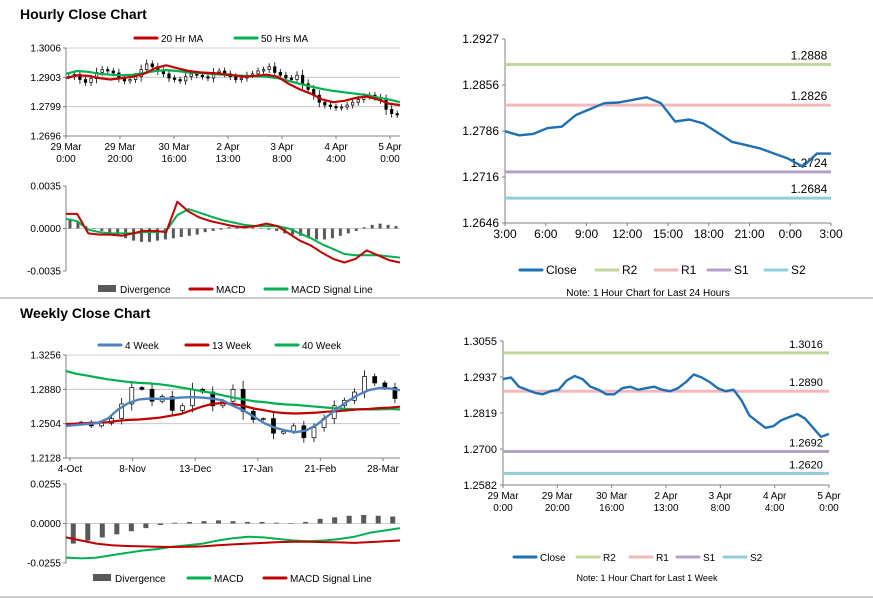 The height and width of the screenshot is (606, 873). What do you see at coordinates (806, 465) in the screenshot?
I see `weekly-level-chart-level-label-s2: 1.2620` at bounding box center [806, 465].